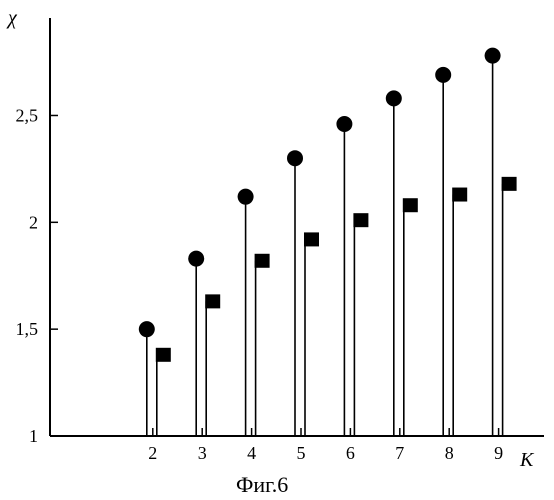 This screenshot has height=500, width=554. Describe the element at coordinates (325, 445) in the screenshot. I see `x-ticks: 2 3 4 5 6 7 8 9` at that location.